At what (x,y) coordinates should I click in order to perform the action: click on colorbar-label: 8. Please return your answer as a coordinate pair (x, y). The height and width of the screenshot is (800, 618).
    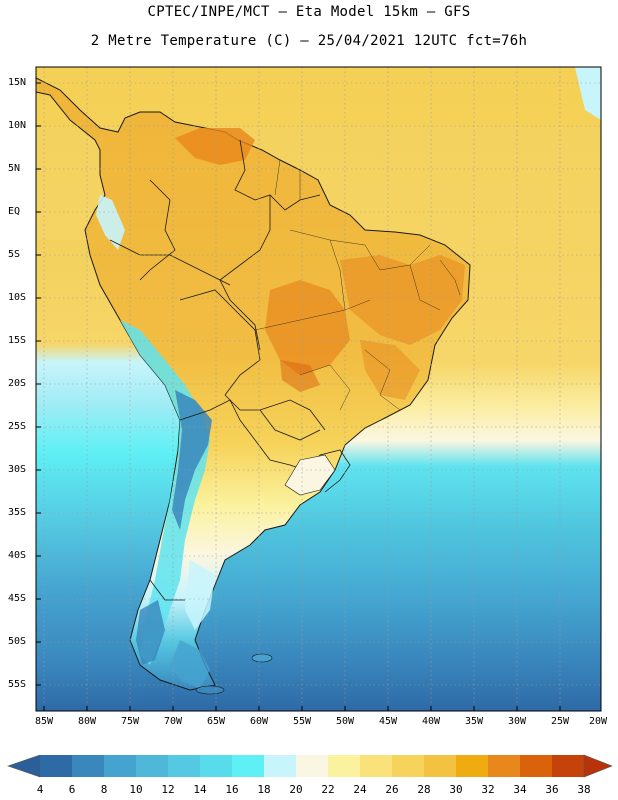
    Looking at the image, I should click on (104, 789).